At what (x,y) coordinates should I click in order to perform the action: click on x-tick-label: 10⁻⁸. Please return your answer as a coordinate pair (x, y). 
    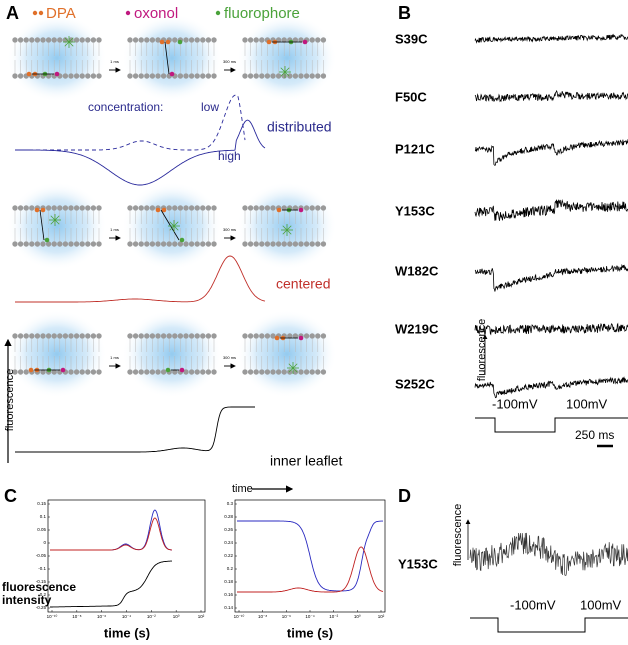
    Looking at the image, I should click on (76, 616).